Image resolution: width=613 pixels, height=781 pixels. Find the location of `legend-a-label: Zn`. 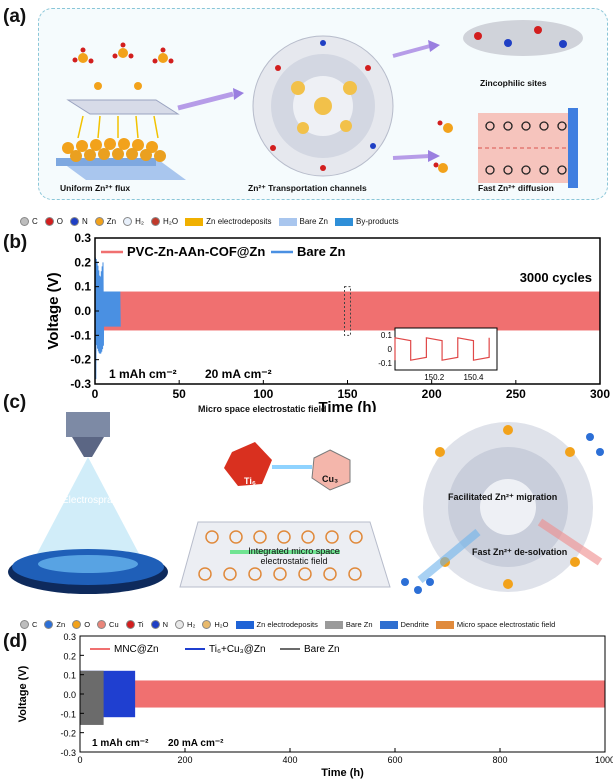

legend-a-label: Zn is located at coordinates (111, 221).